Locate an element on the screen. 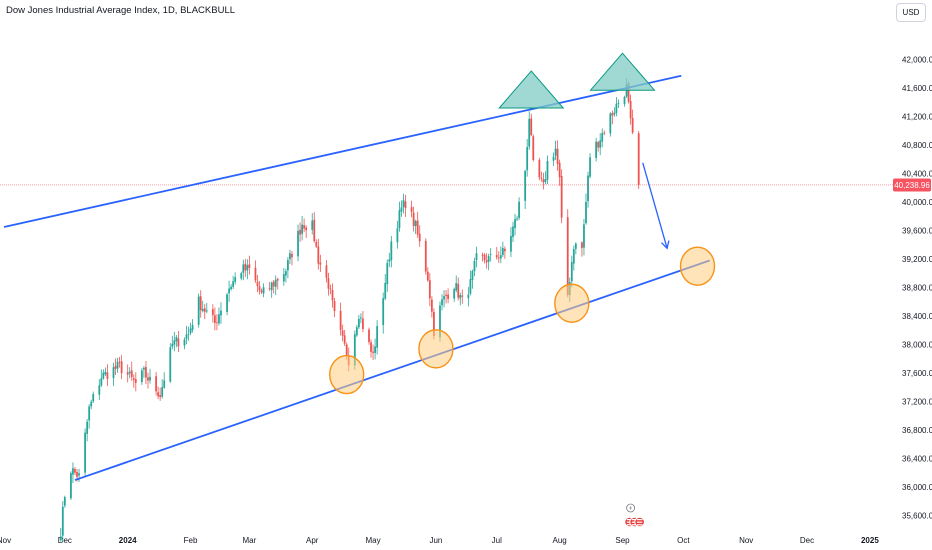 The width and height of the screenshot is (932, 550). y-tick-label: 38,400.00 is located at coordinates (917, 316).